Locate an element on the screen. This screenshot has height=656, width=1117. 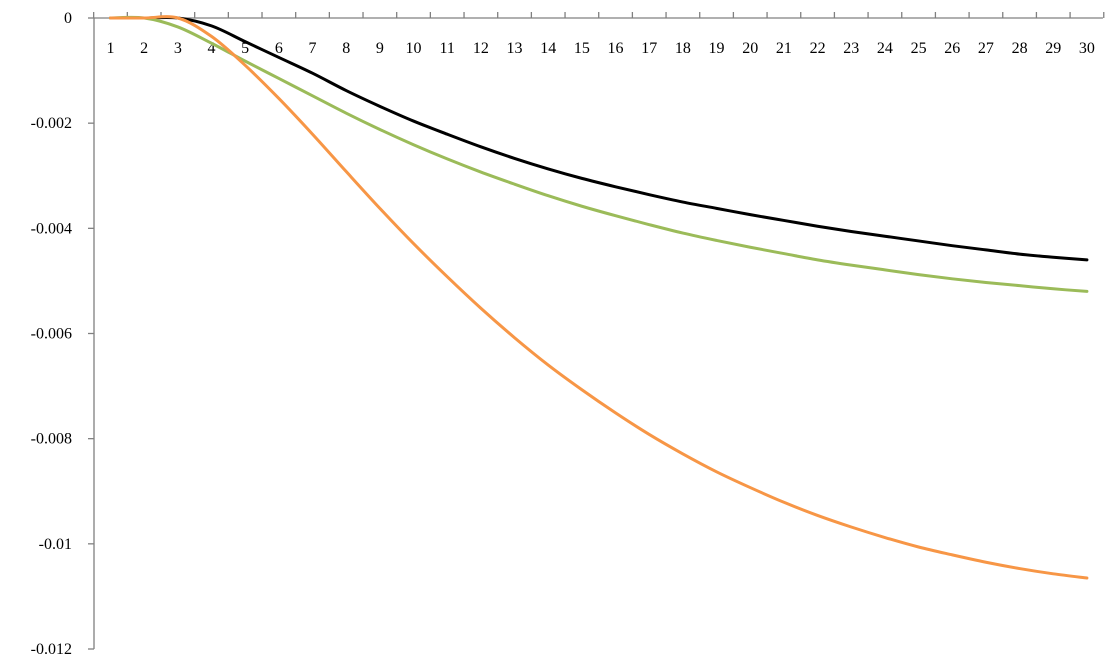
x-tick-label: 14 is located at coordinates (548, 48).